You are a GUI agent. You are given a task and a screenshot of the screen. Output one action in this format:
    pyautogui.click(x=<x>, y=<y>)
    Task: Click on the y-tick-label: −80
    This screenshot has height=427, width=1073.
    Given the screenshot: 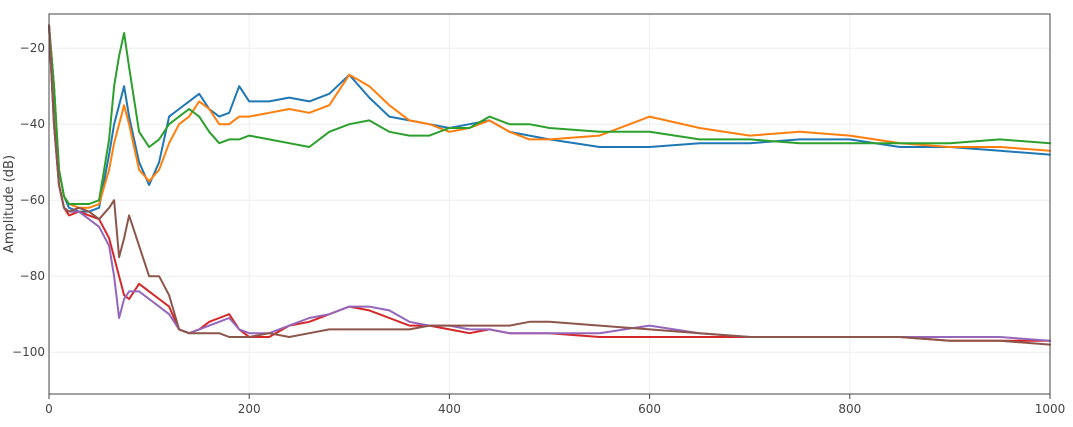 What is the action you would take?
    pyautogui.click(x=32, y=276)
    